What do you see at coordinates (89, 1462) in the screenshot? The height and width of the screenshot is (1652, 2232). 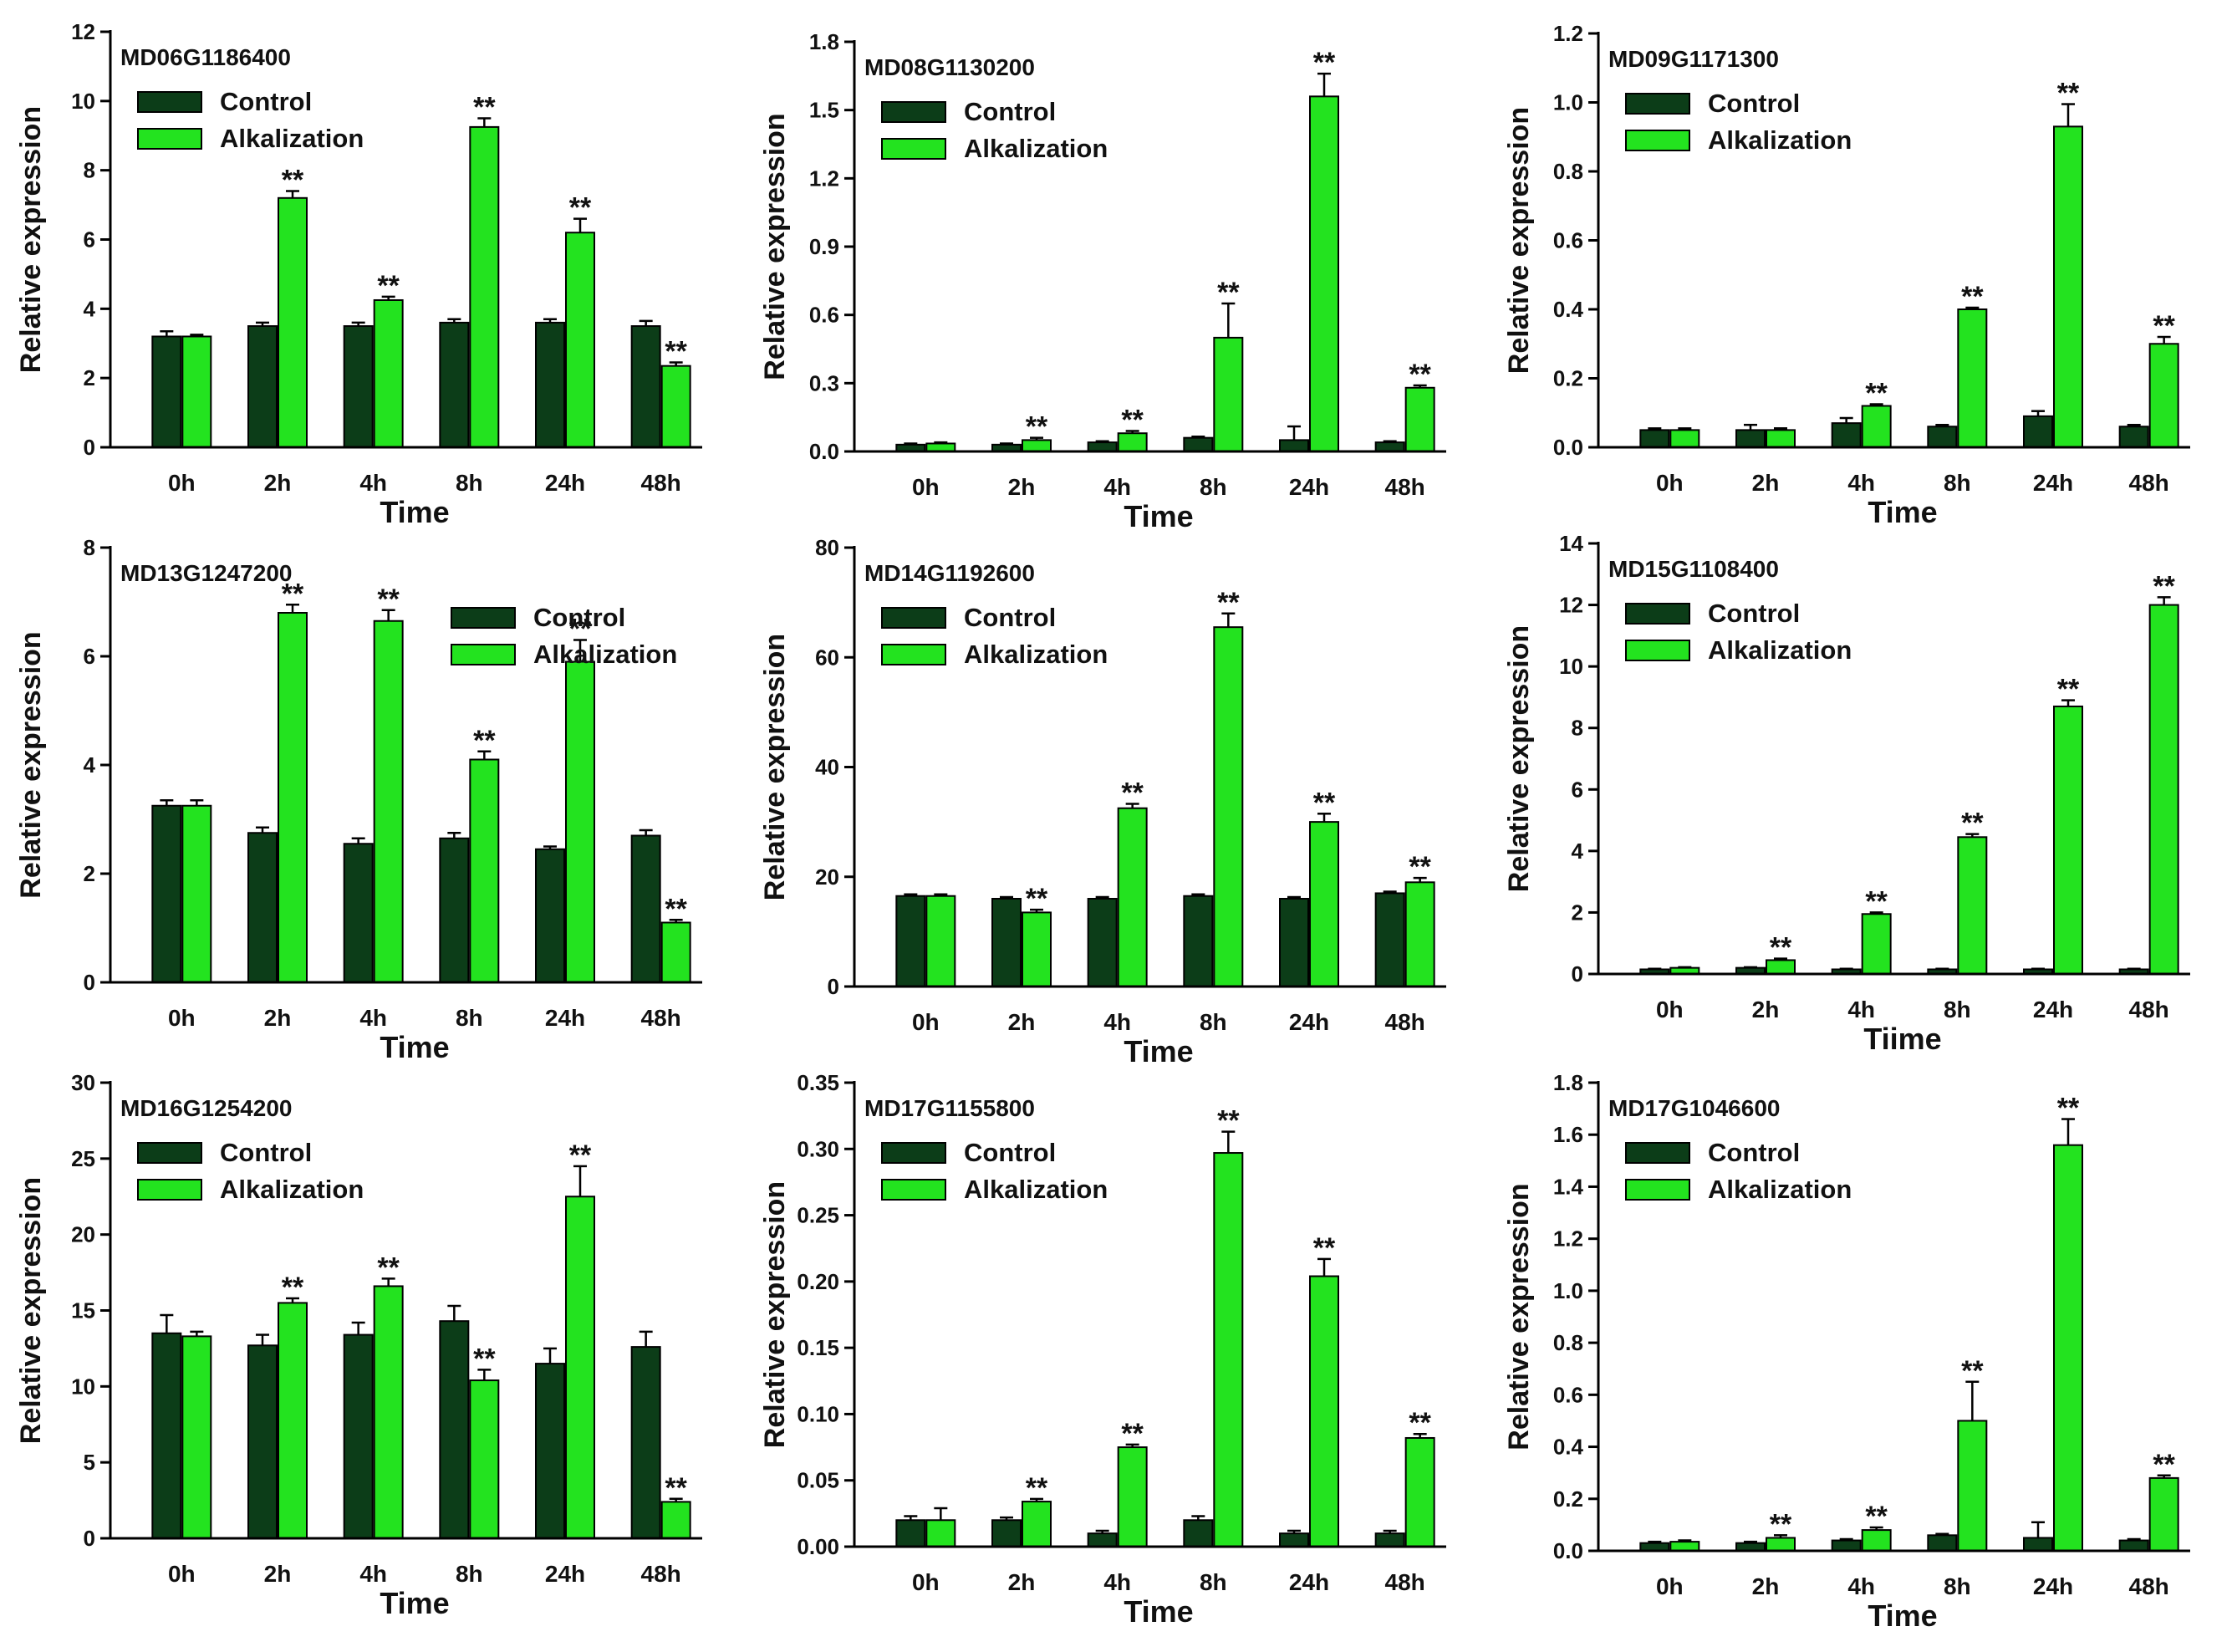 I see `y-tick-label: 5` at bounding box center [89, 1462].